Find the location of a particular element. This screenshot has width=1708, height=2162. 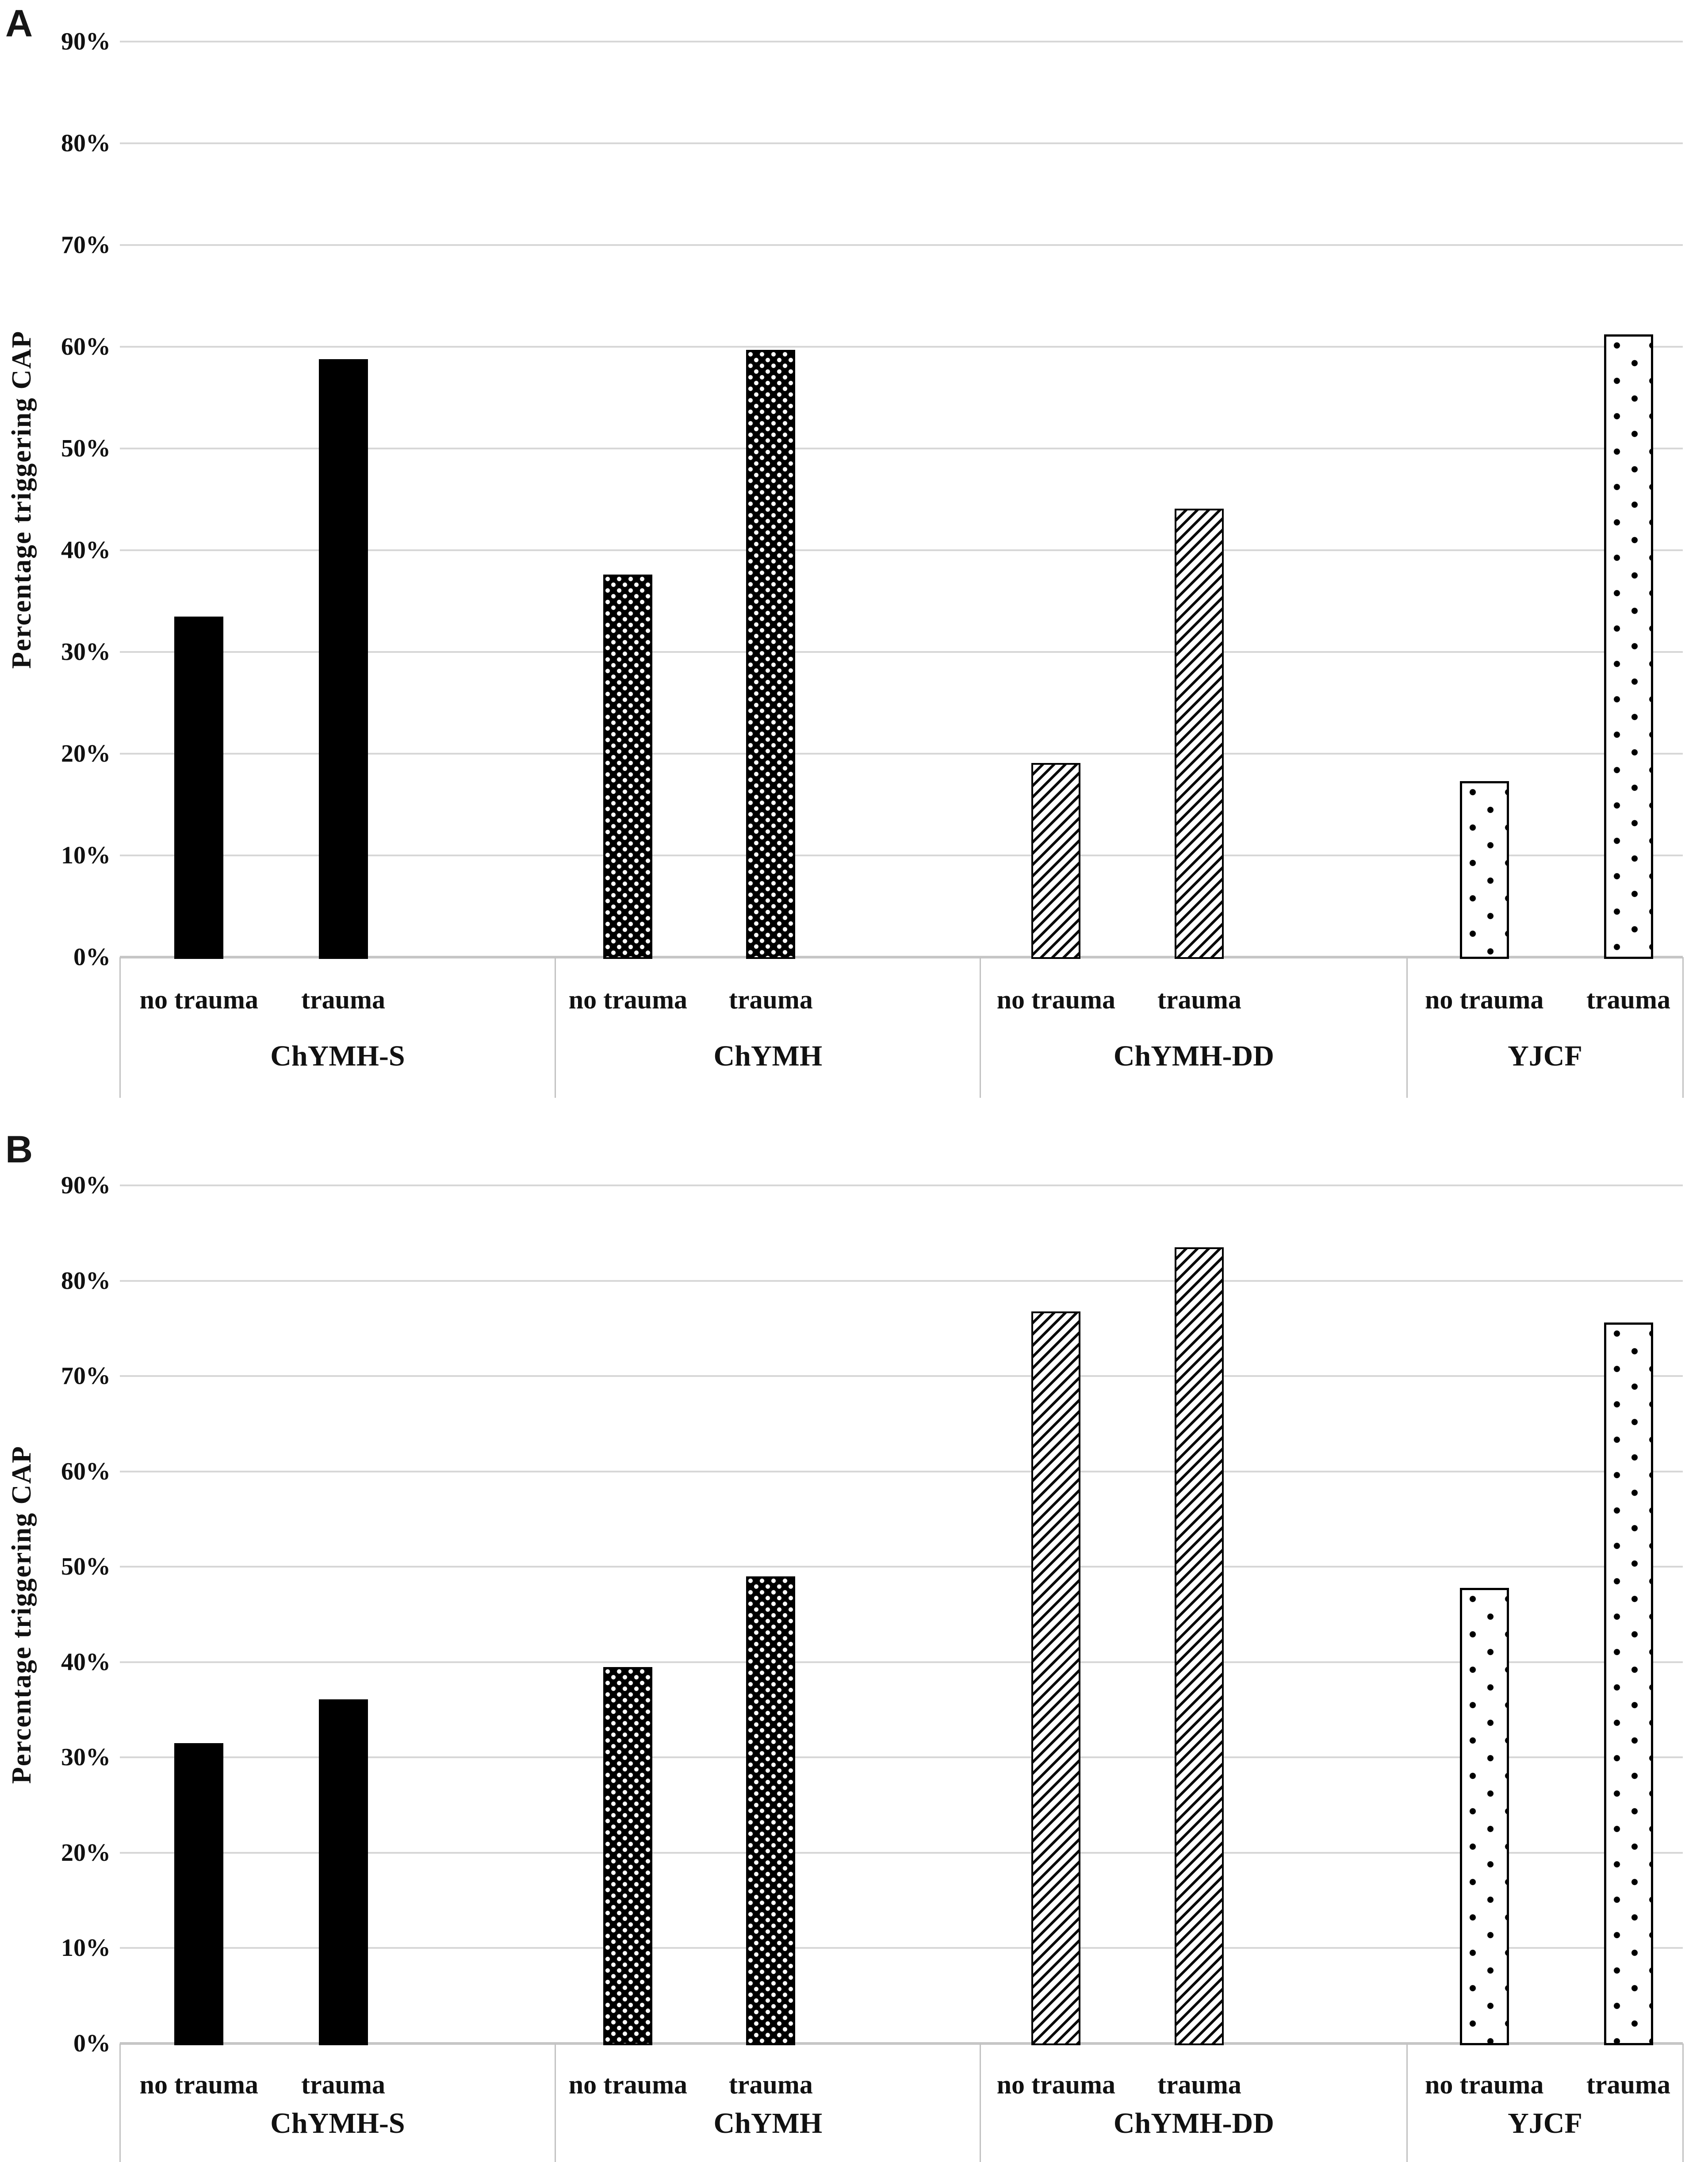

y-tick-label-a-50: 50% is located at coordinates (86, 448).